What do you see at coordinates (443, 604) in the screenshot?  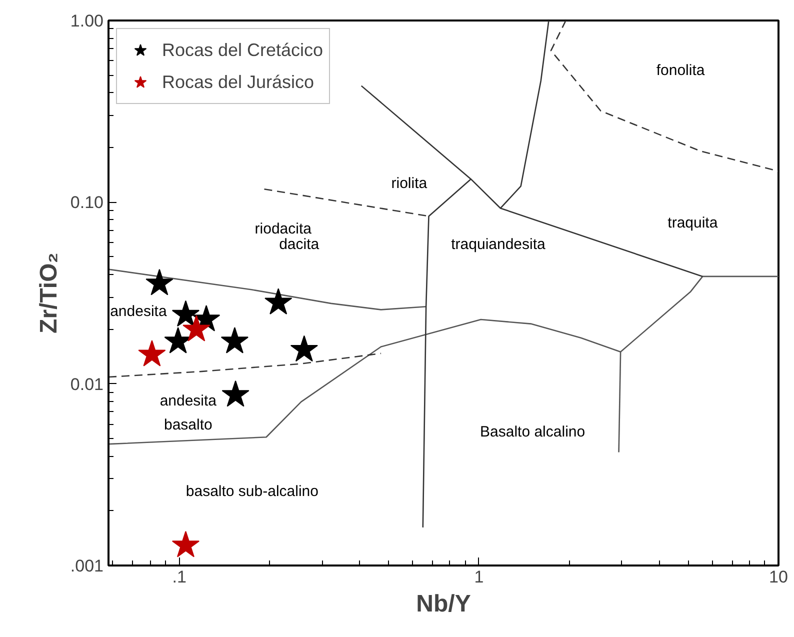 I see `x-axis-title: Nb/Y` at bounding box center [443, 604].